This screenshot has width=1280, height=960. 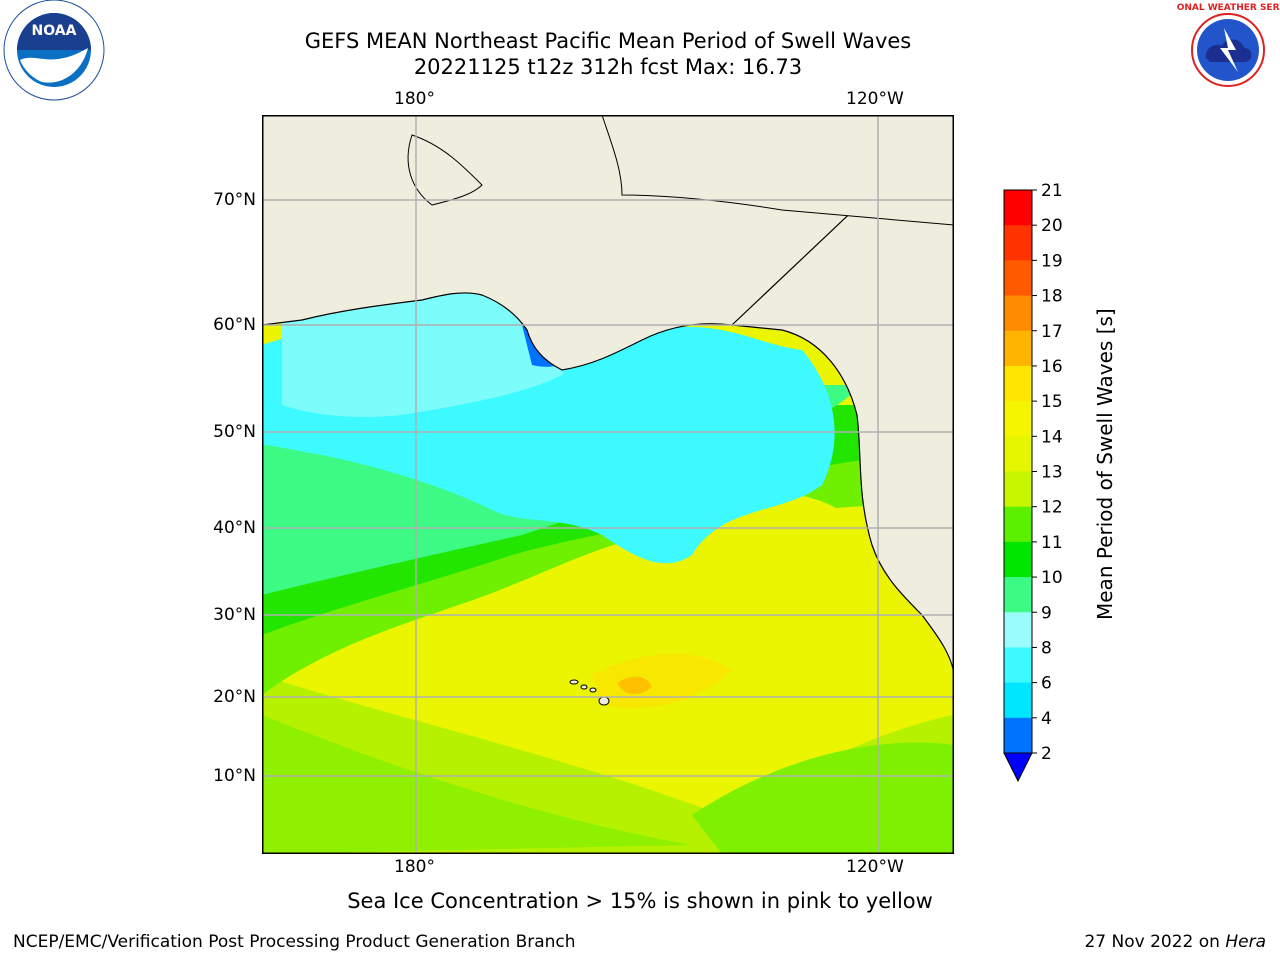 What do you see at coordinates (1018, 767) in the screenshot?
I see `colorbar-under-arrow` at bounding box center [1018, 767].